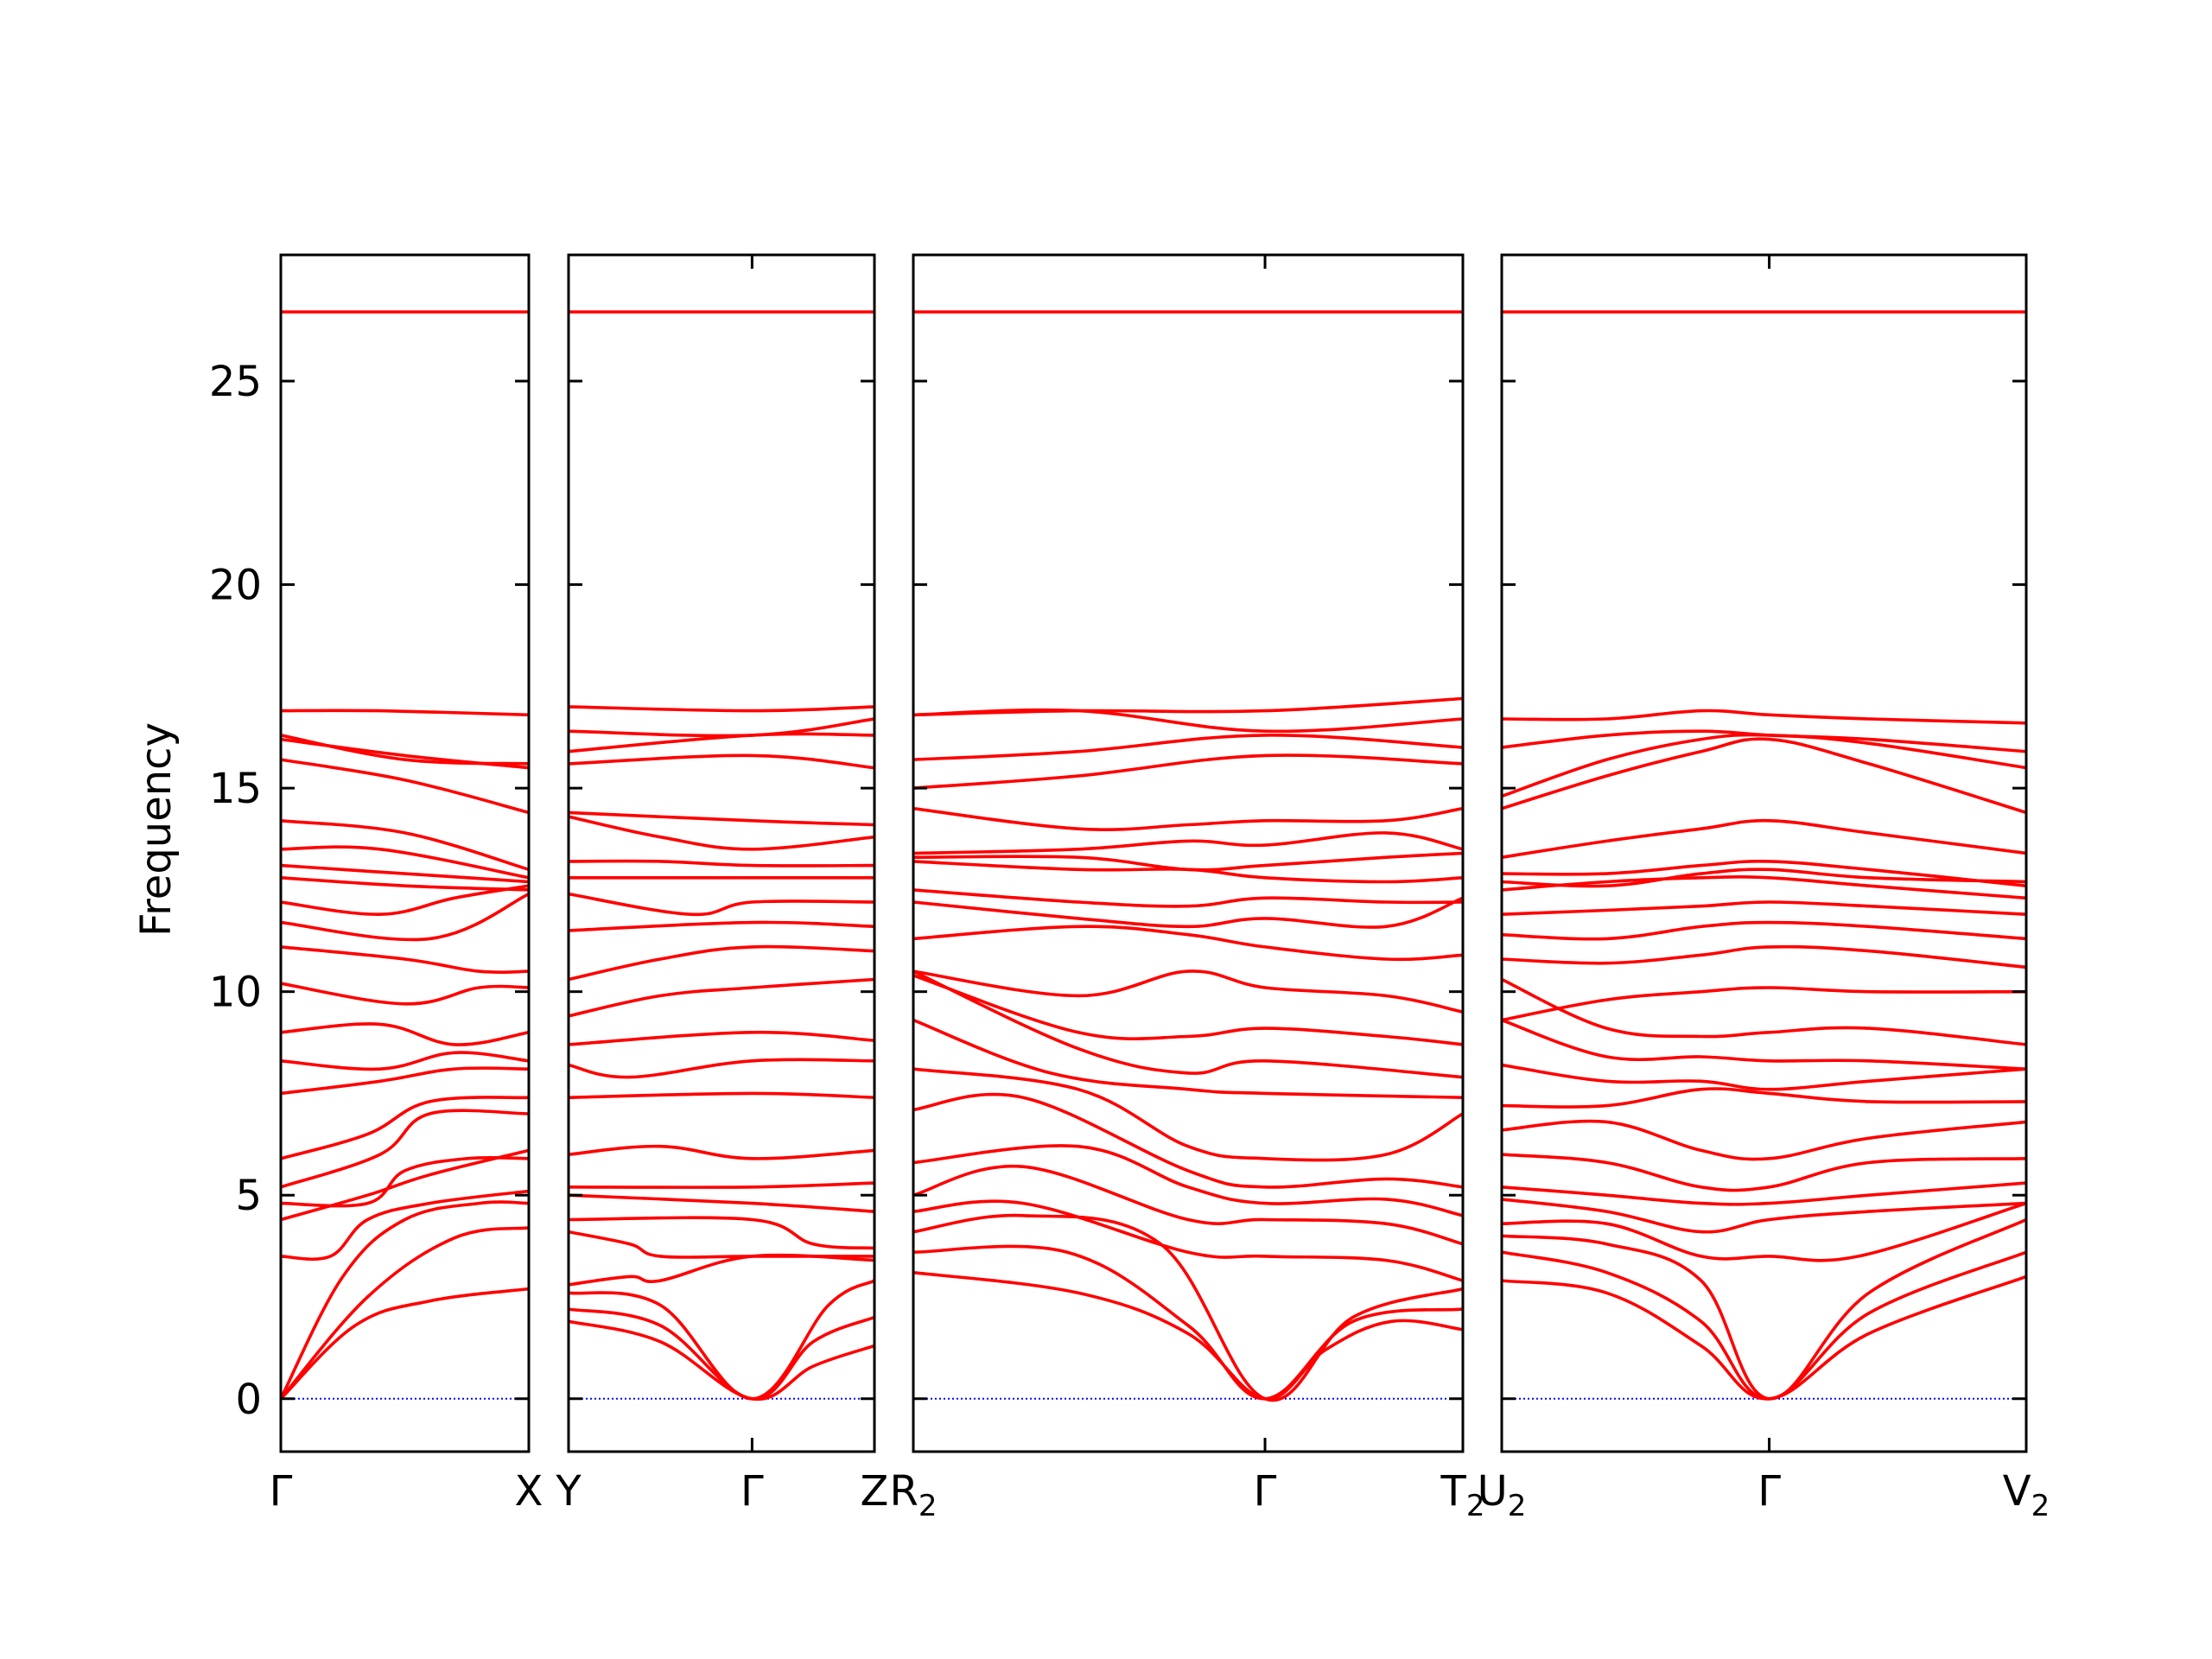  I want to click on x-tick-label-end: Z, so click(875, 1491).